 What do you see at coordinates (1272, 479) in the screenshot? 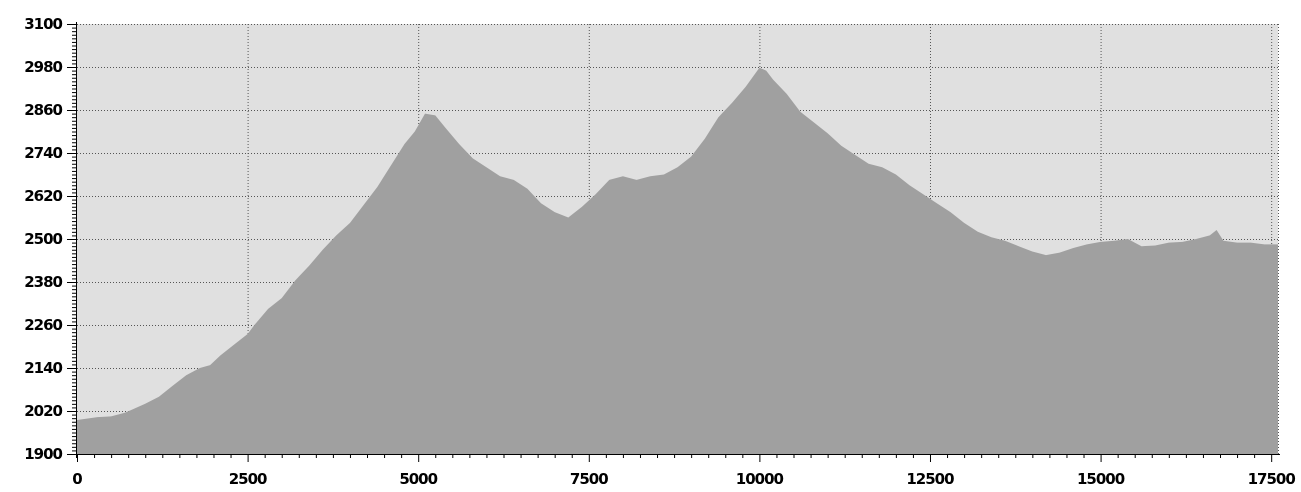
I see `x-tick-label: 17500` at bounding box center [1272, 479].